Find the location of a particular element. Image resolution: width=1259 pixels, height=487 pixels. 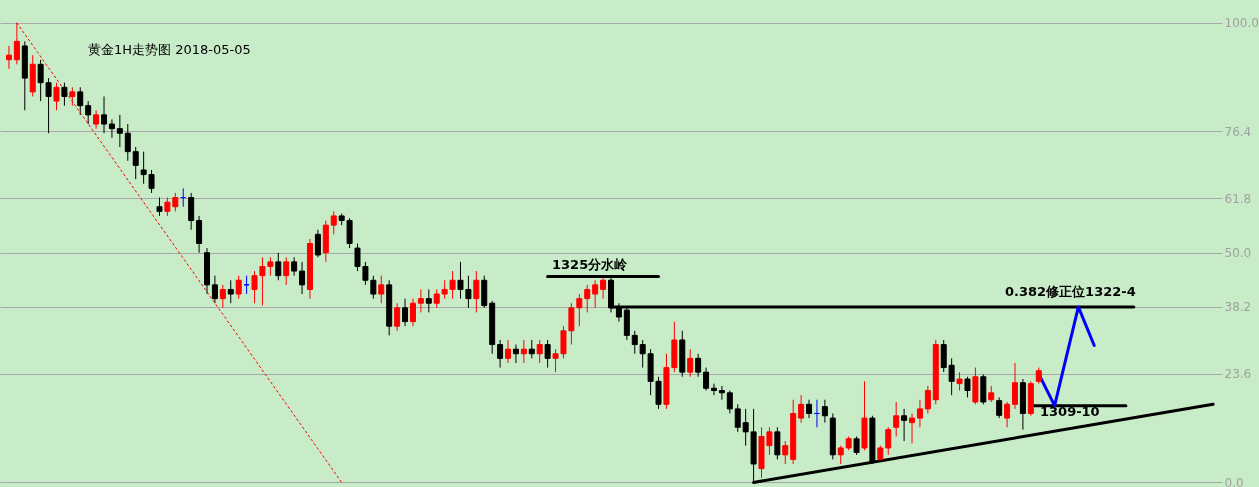

annotation: 0.382修正位1322-4 is located at coordinates (1070, 291).